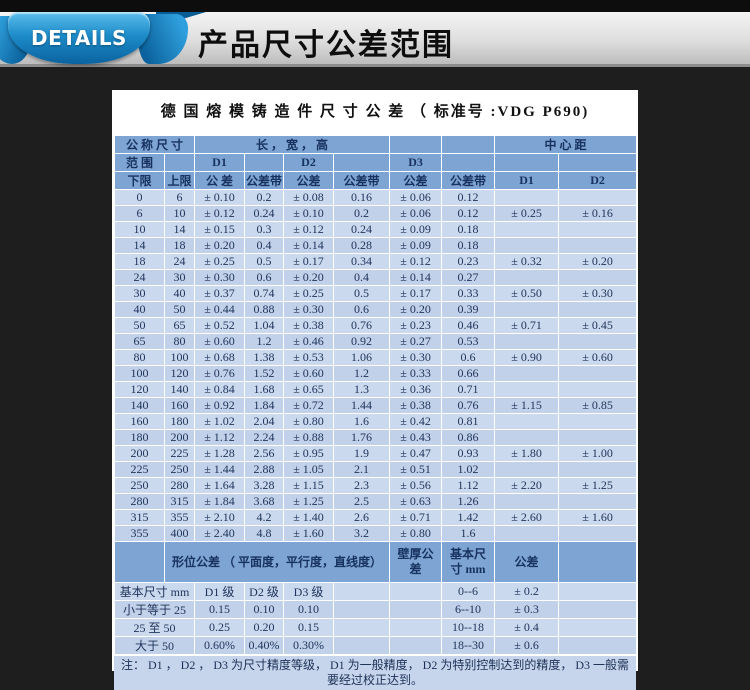  What do you see at coordinates (416, 162) in the screenshot?
I see `col-header-d3: D3` at bounding box center [416, 162].